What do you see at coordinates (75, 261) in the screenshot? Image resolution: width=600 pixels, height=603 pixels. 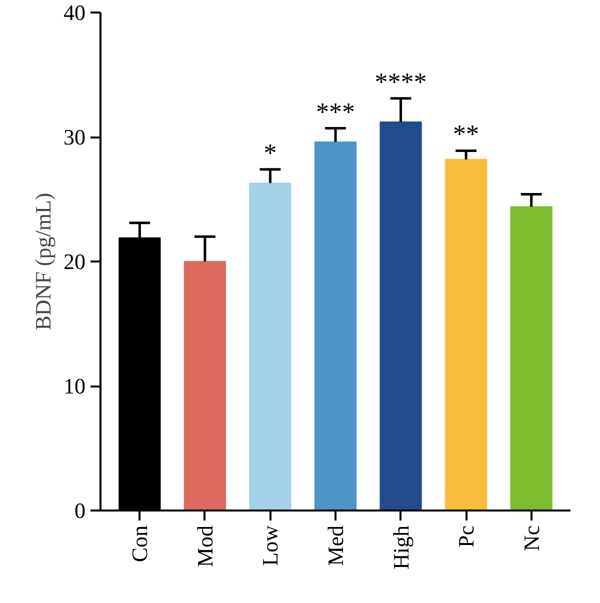 I see `y-tick-label: 20` at bounding box center [75, 261].